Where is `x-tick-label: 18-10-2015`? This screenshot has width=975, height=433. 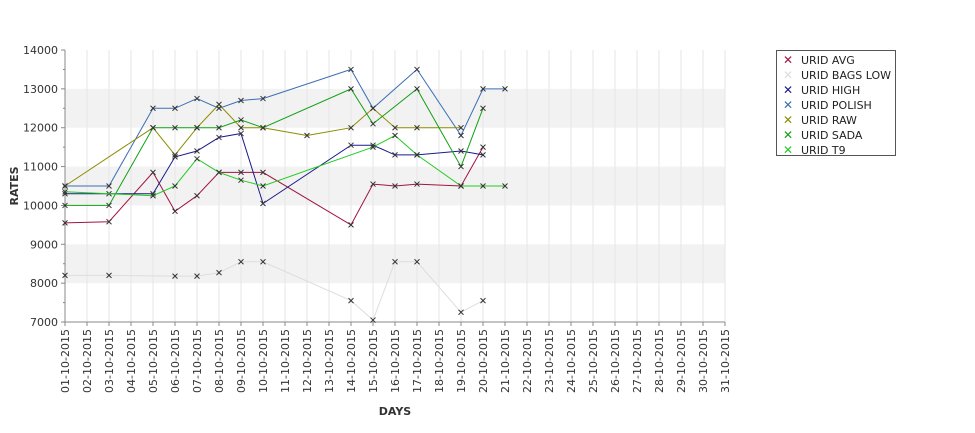 x-tick-label: 18-10-2015 is located at coordinates (439, 361).